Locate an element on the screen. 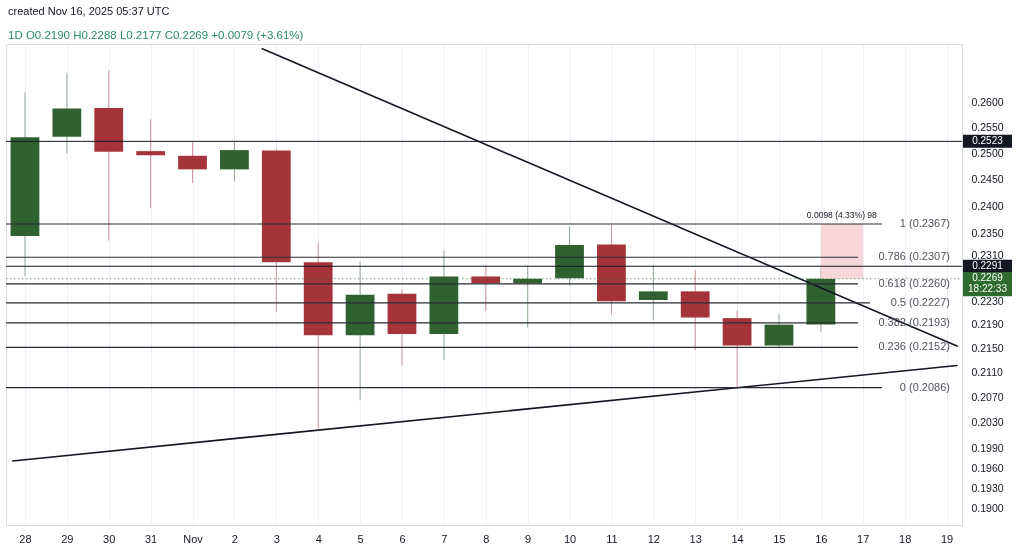  ref-line-label: 0.236 (0.2152) is located at coordinates (914, 346).